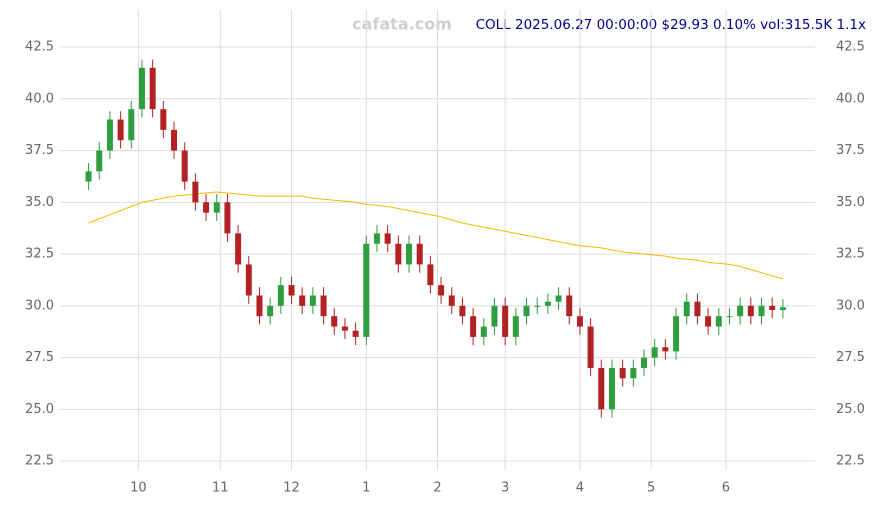  What do you see at coordinates (850, 202) in the screenshot?
I see `y-tick-label-right: 35.0` at bounding box center [850, 202].